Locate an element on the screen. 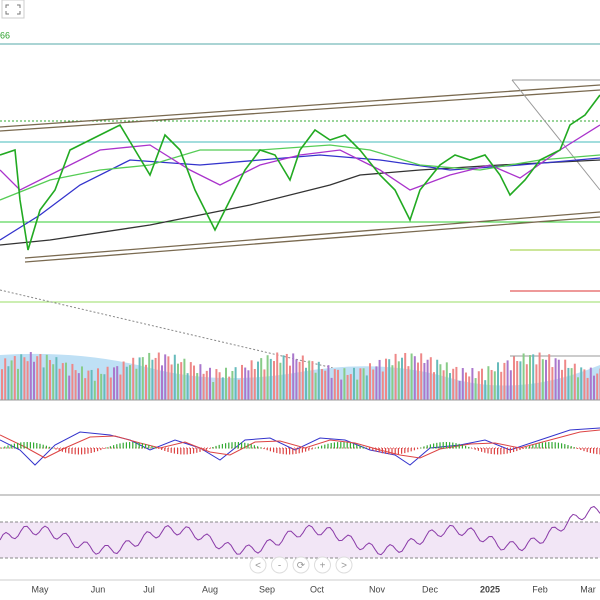  x-tick-label: Aug is located at coordinates (210, 589).